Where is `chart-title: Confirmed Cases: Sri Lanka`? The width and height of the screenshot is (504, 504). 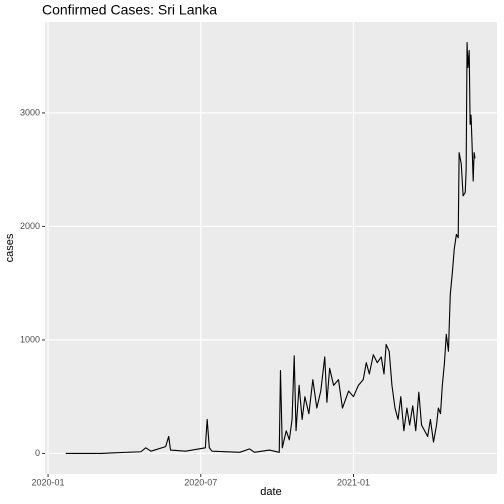
chart-title: Confirmed Cases: Sri Lanka is located at coordinates (129, 10).